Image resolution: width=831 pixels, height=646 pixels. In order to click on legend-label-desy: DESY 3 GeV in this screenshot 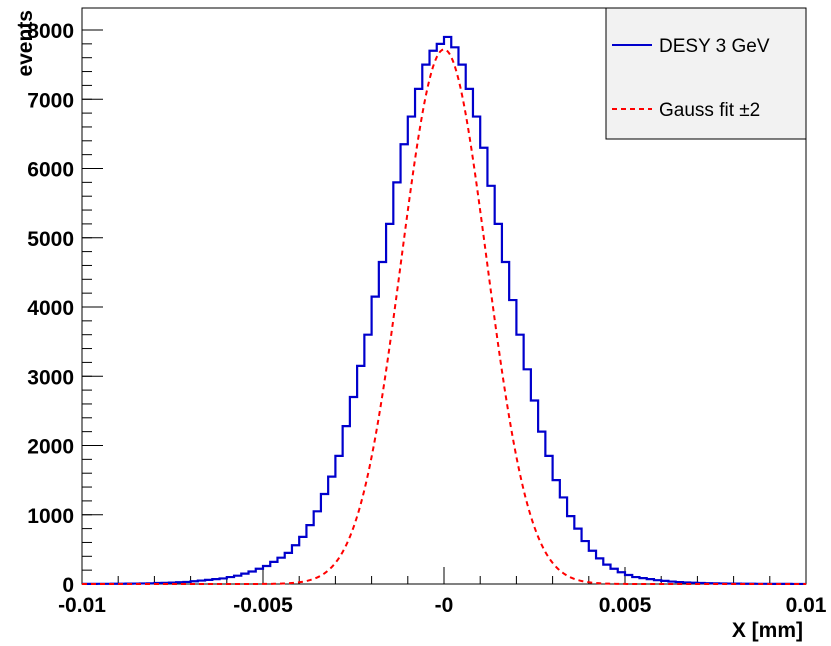, I will do `click(714, 46)`.